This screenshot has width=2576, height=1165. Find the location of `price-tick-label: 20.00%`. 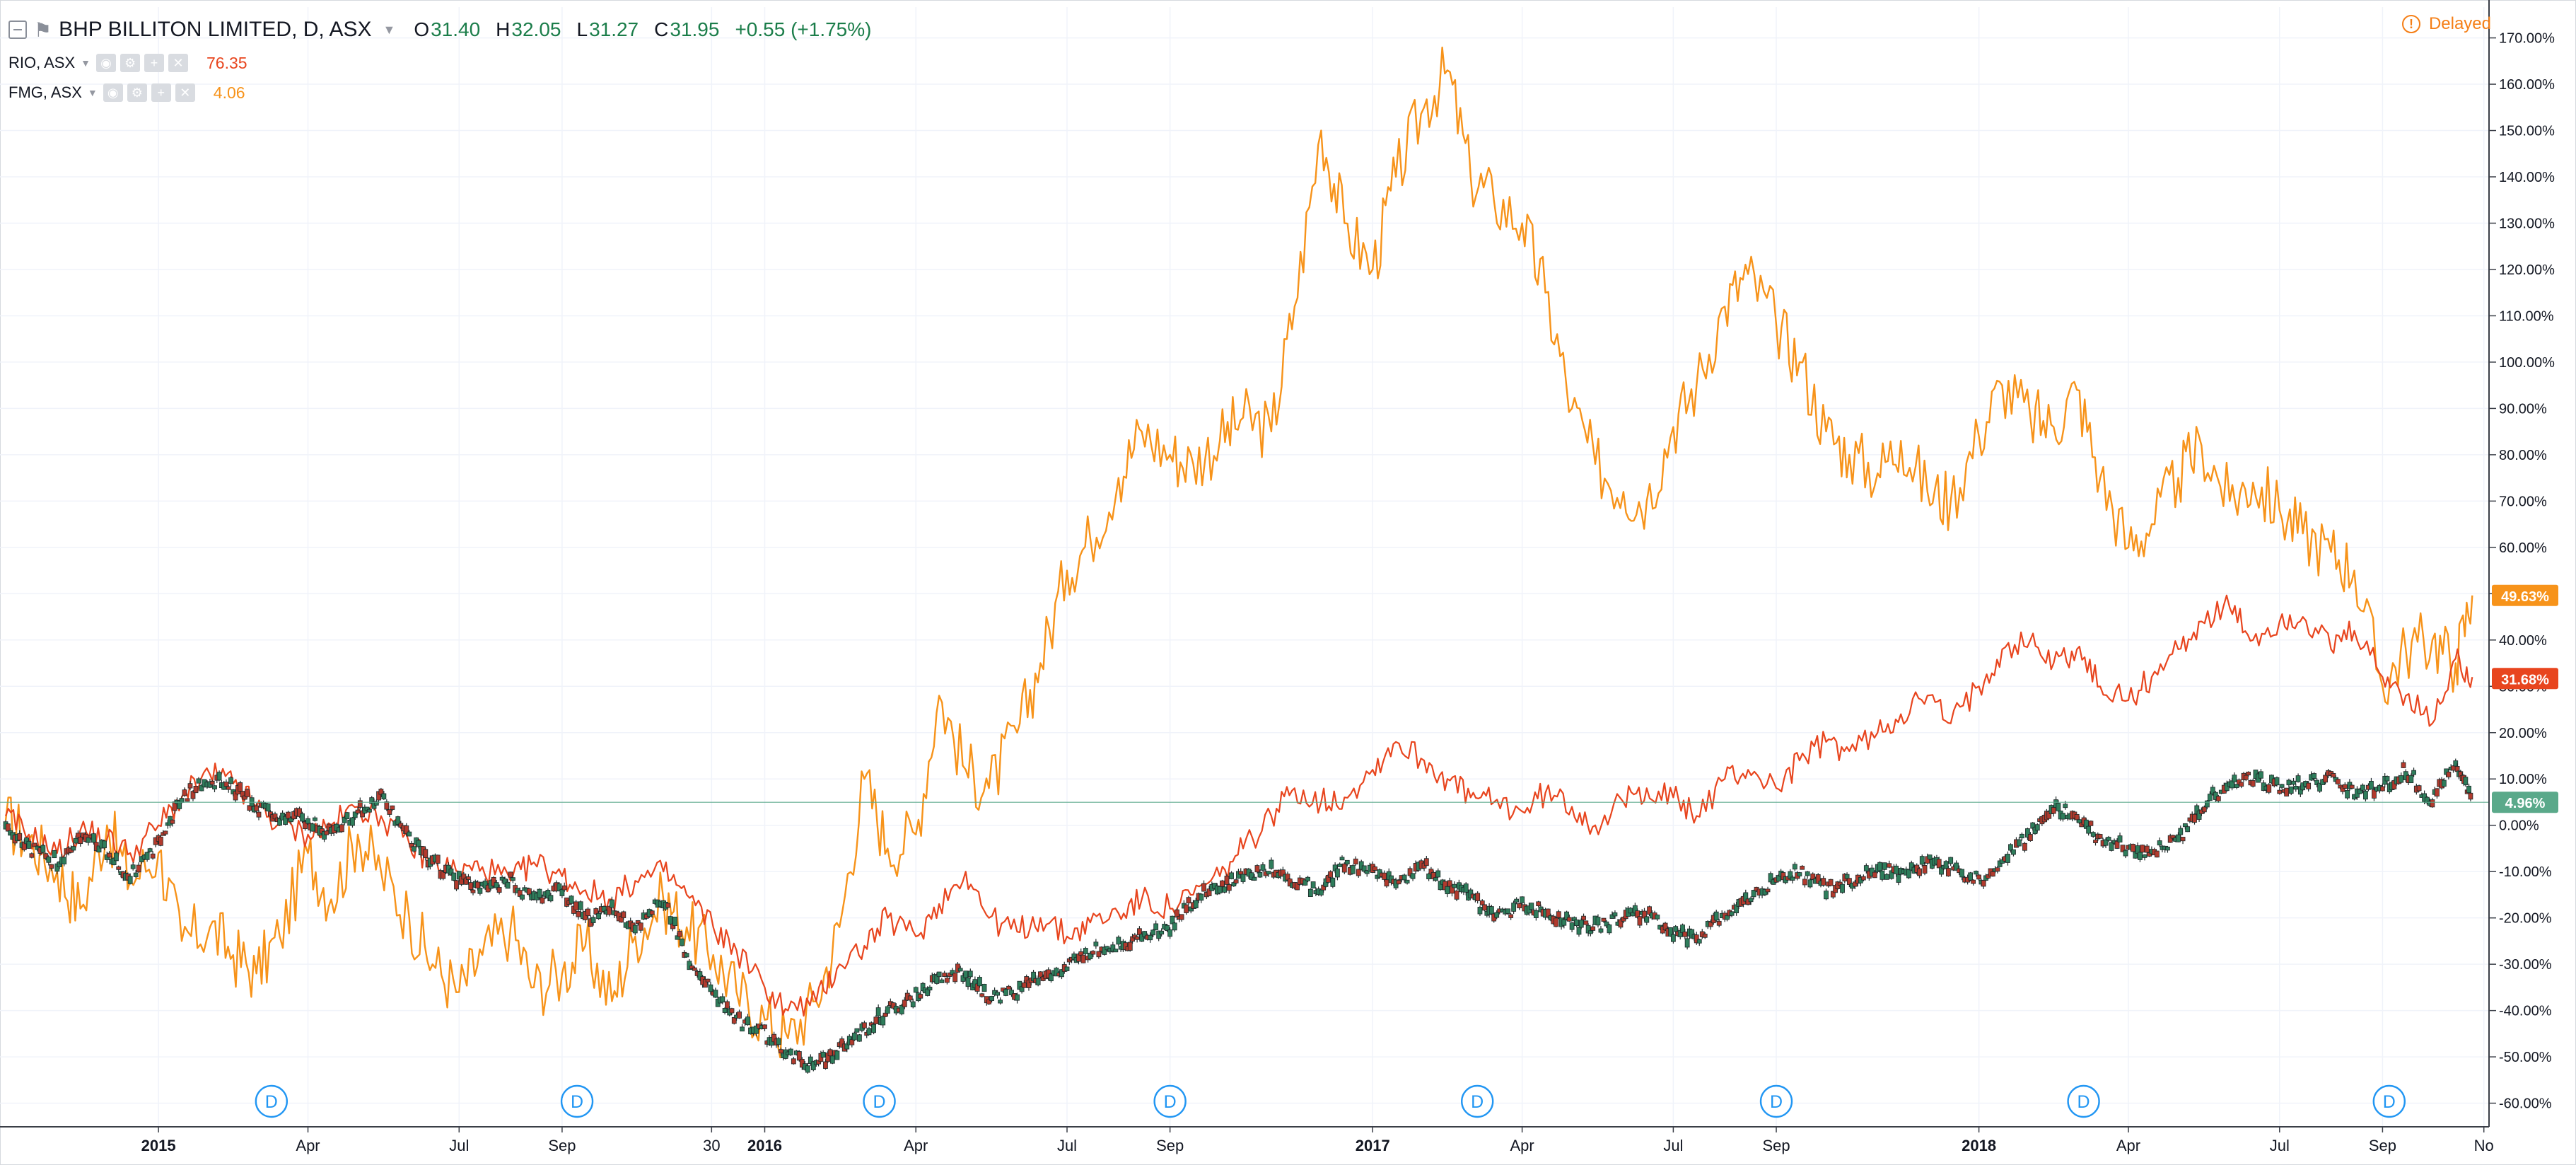

price-tick-label: 20.00% is located at coordinates (2523, 733).